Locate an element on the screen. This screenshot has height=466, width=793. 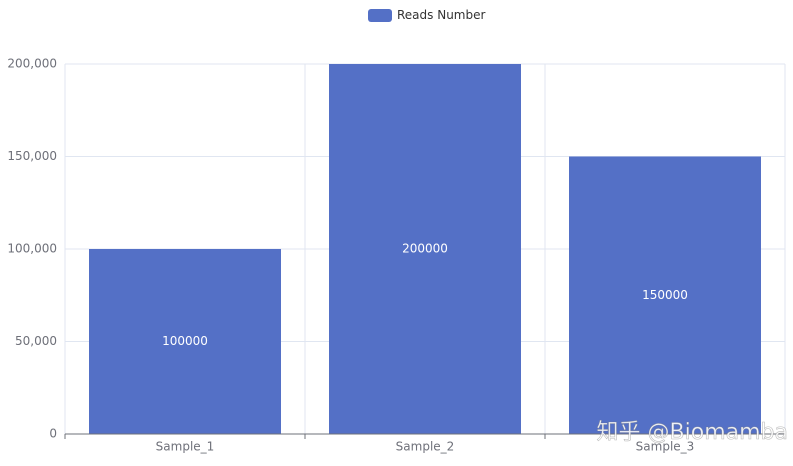
y-tick-label: 0 is located at coordinates (53, 434).